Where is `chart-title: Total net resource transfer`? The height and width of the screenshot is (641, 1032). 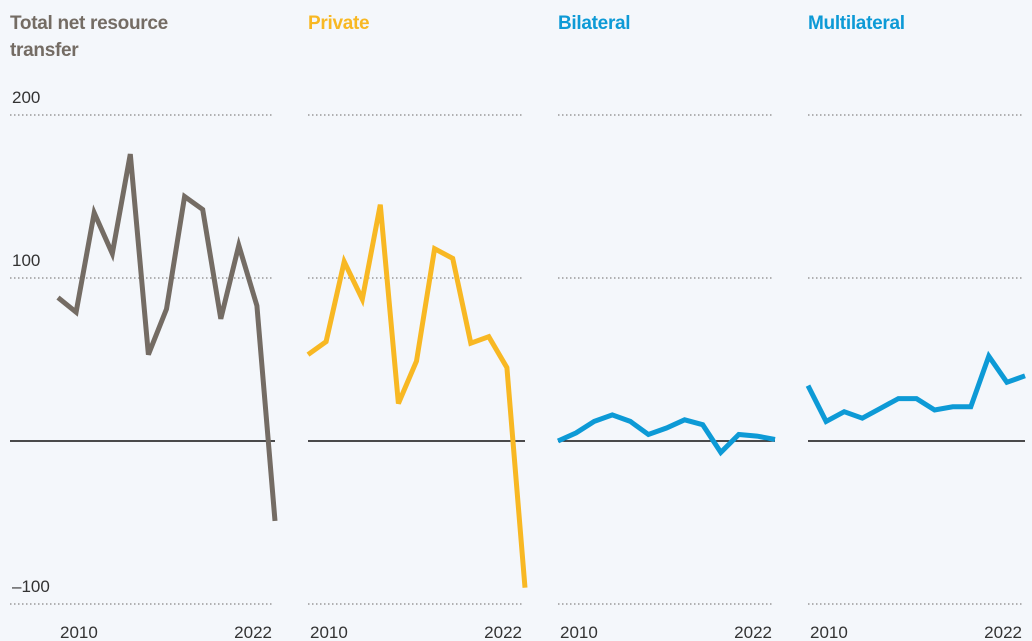 chart-title: Total net resource transfer is located at coordinates (89, 37).